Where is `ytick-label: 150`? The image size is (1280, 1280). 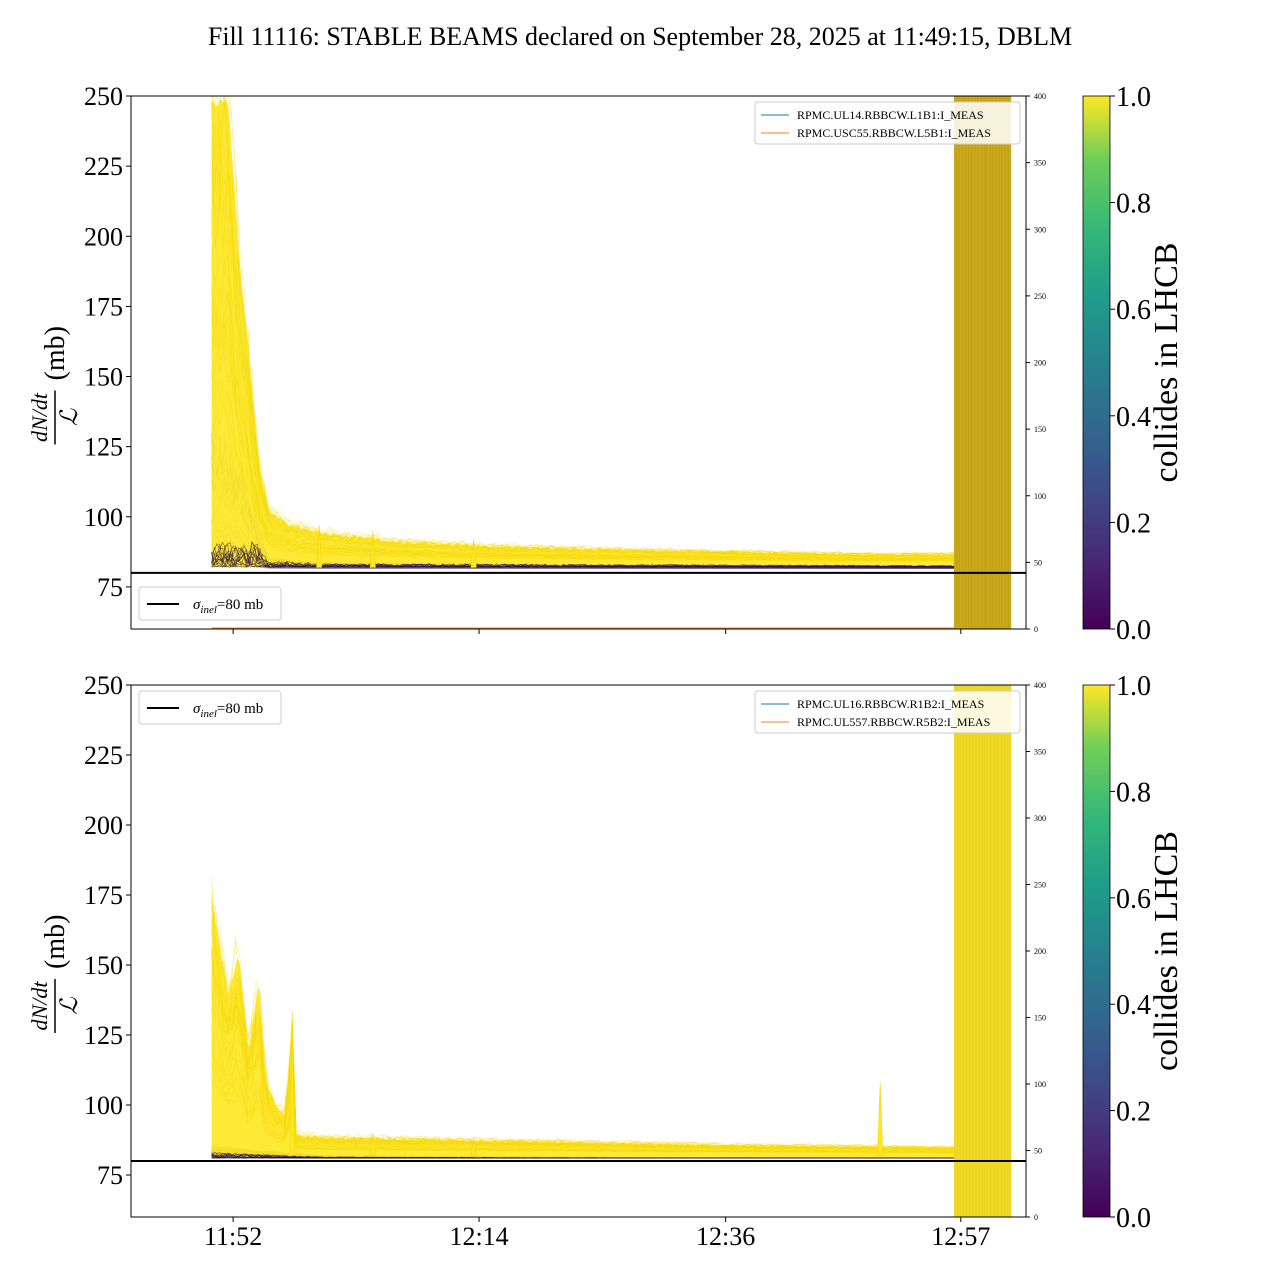 ytick-label: 150 is located at coordinates (103, 965).